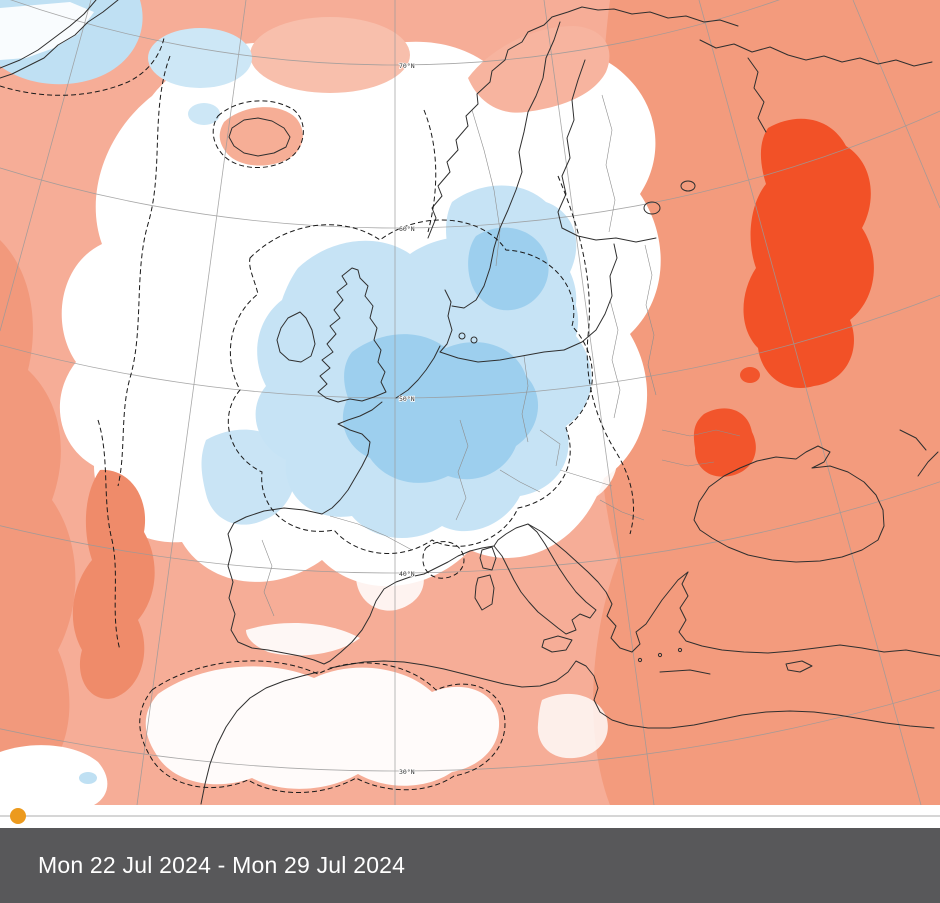 The image size is (940, 903). I want to click on lat-label-50n: 50°N, so click(407, 399).